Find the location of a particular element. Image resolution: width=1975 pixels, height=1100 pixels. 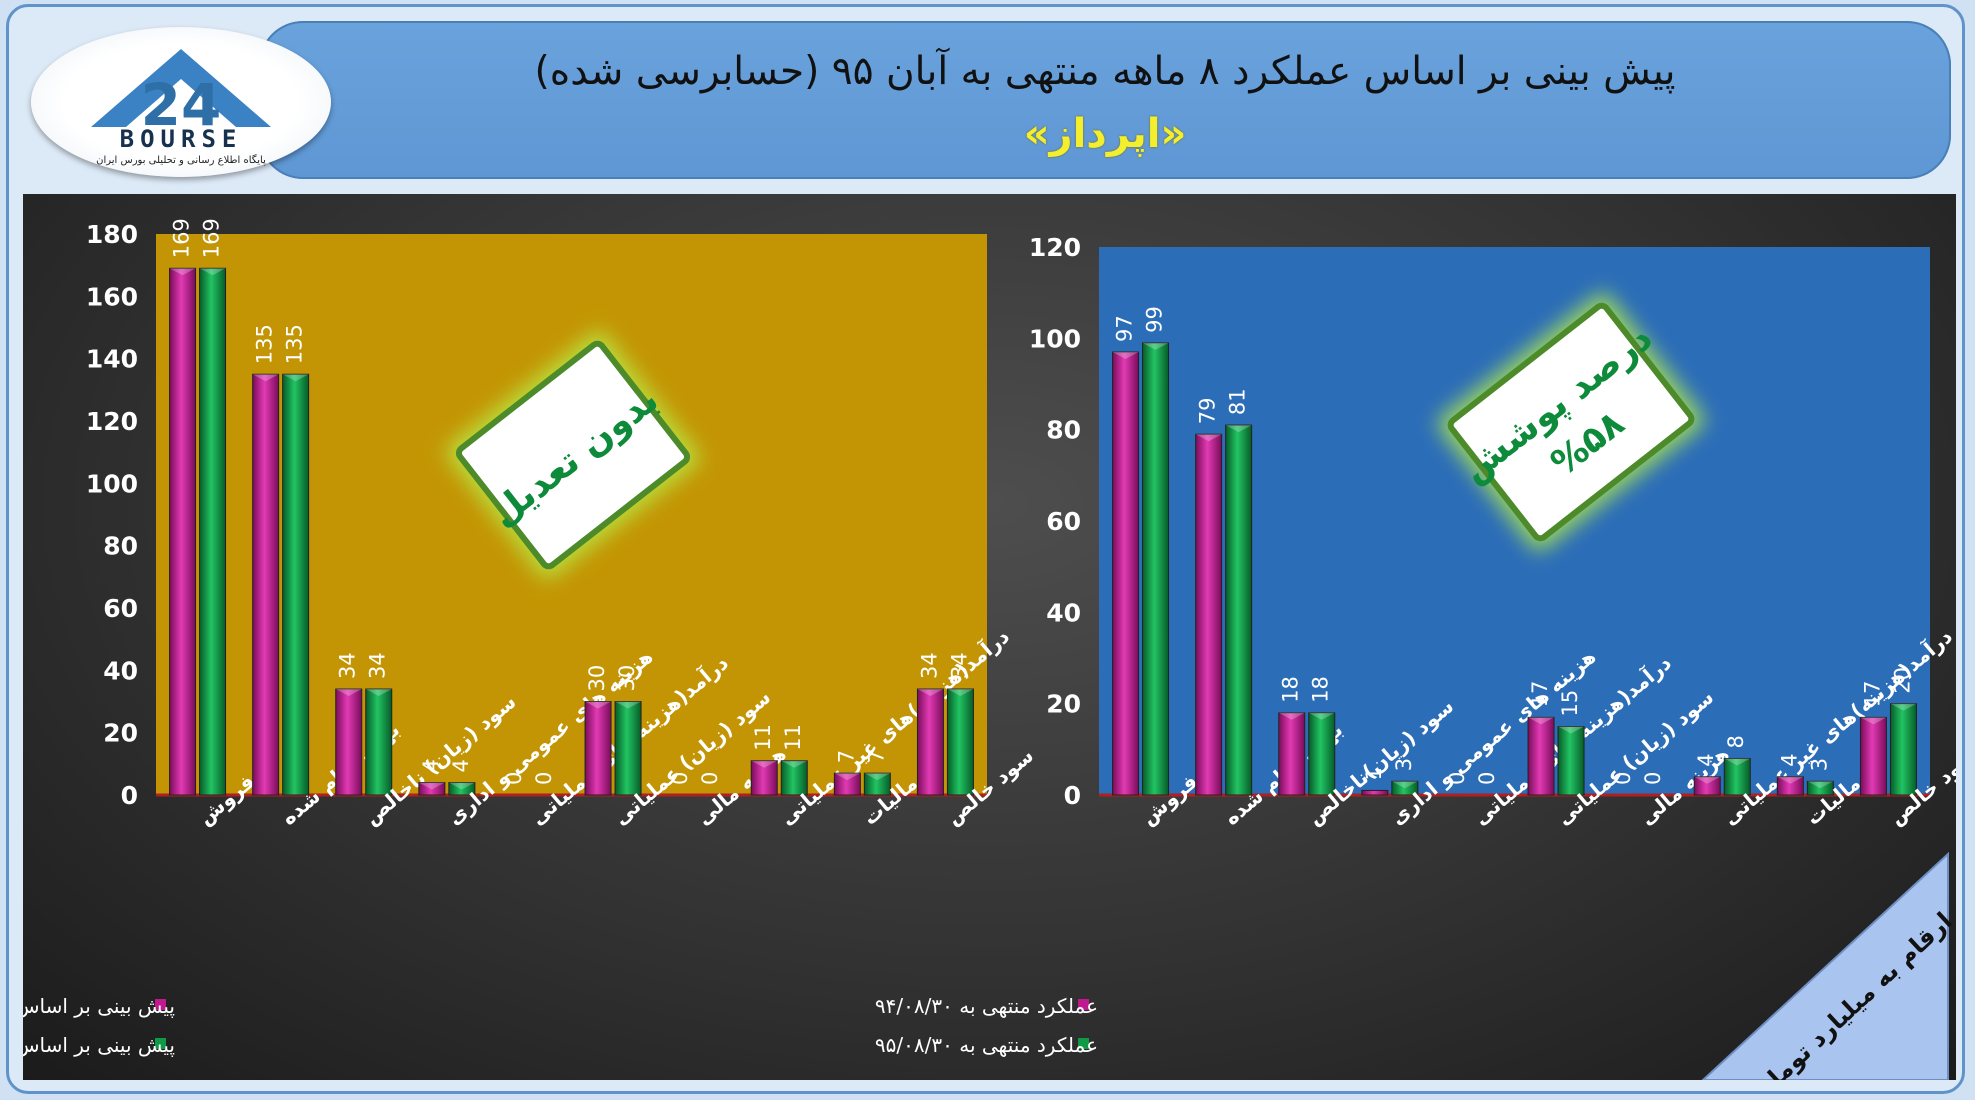

right-chart-data-label: 1 is located at coordinates (1374, 773).